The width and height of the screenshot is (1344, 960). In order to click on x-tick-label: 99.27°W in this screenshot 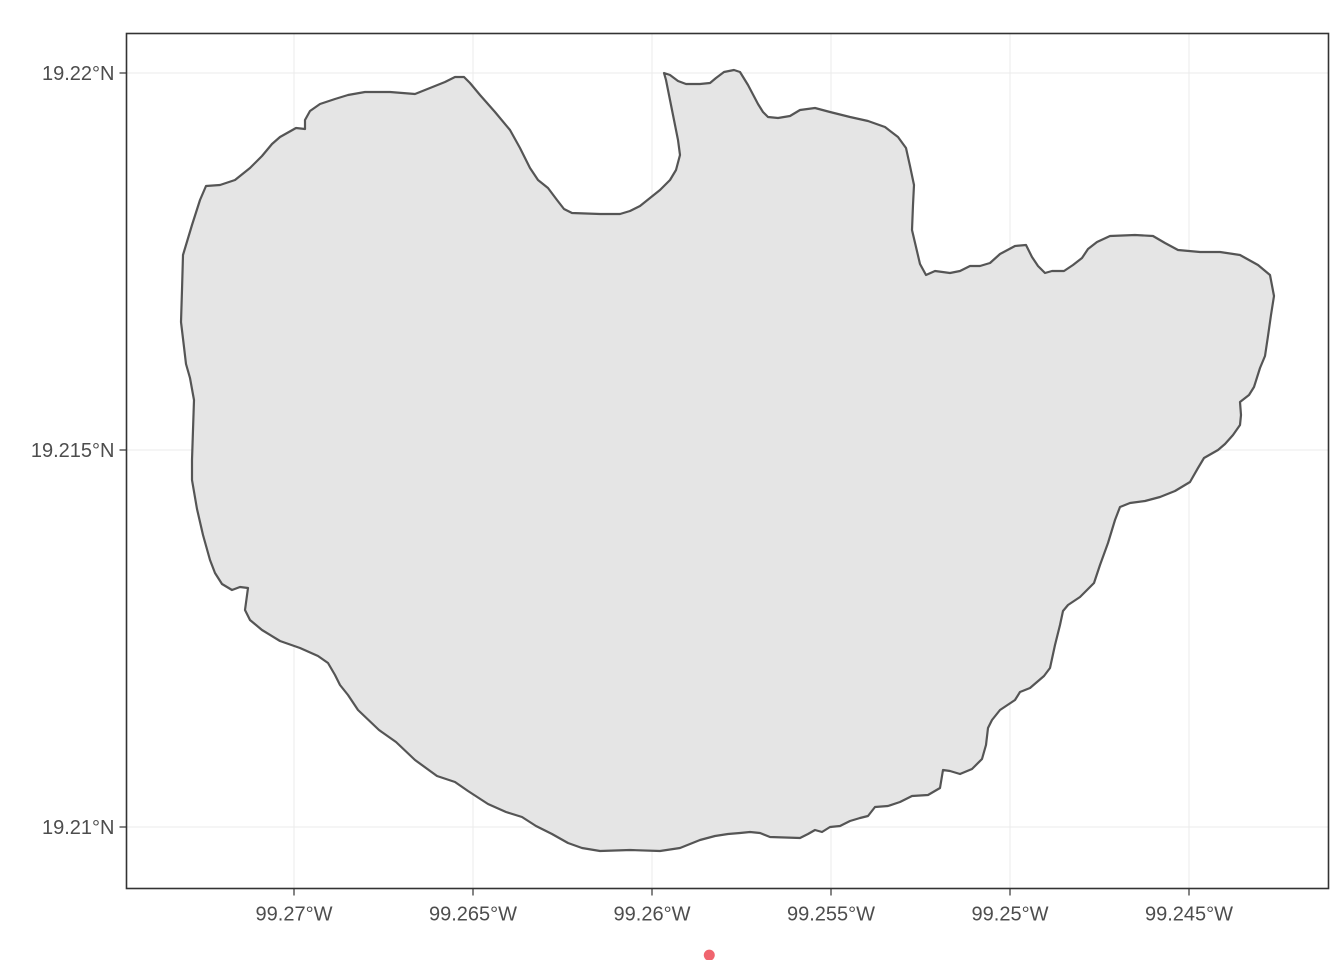, I will do `click(294, 915)`.